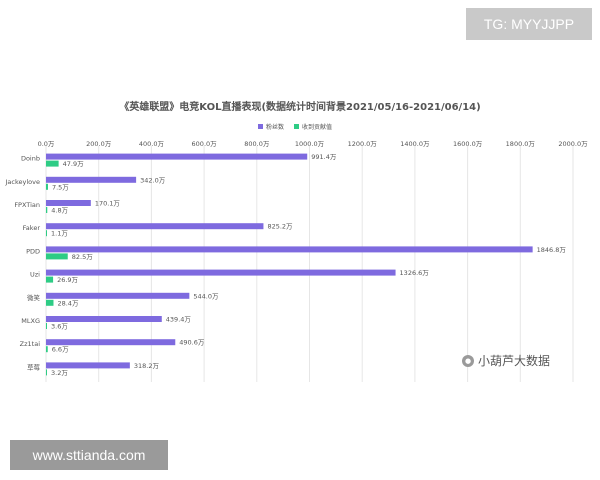 The width and height of the screenshot is (600, 480). Describe the element at coordinates (22, 182) in the screenshot. I see `category-label: Jackeylove` at that location.